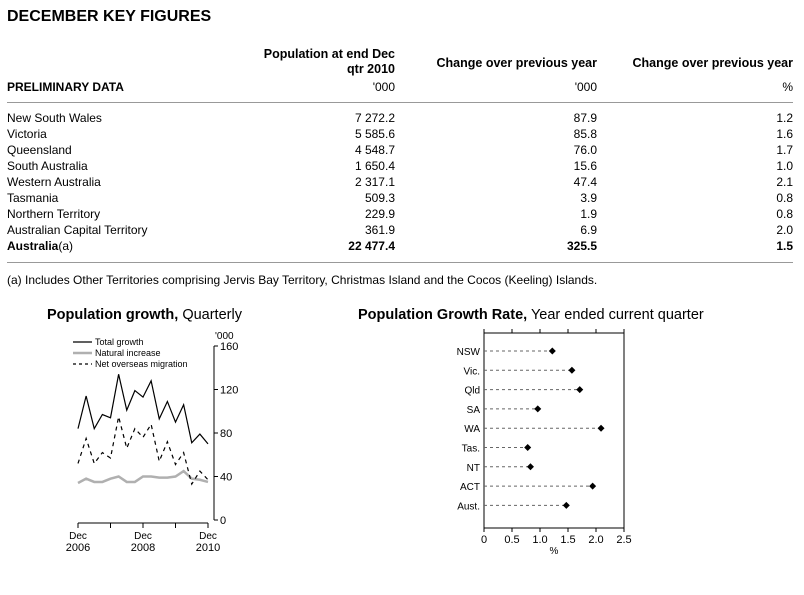 The width and height of the screenshot is (804, 595). I want to click on cell-chg: 325.5, so click(581, 246).